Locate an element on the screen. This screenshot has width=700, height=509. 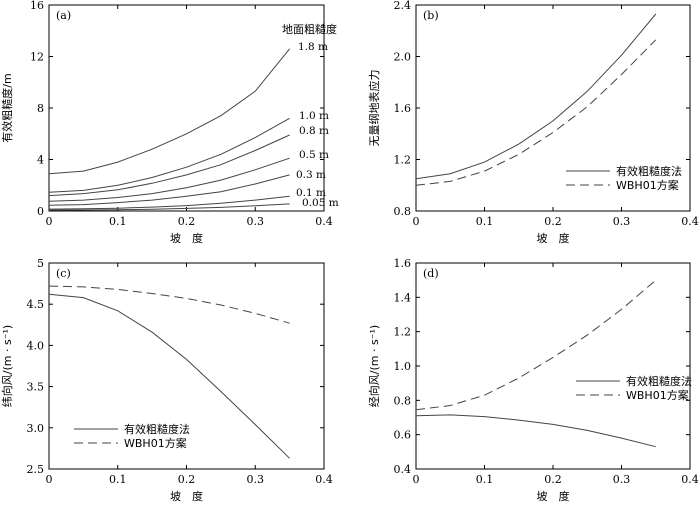
y-axis-label: 有效粗糙度/m is located at coordinates (7, 107).